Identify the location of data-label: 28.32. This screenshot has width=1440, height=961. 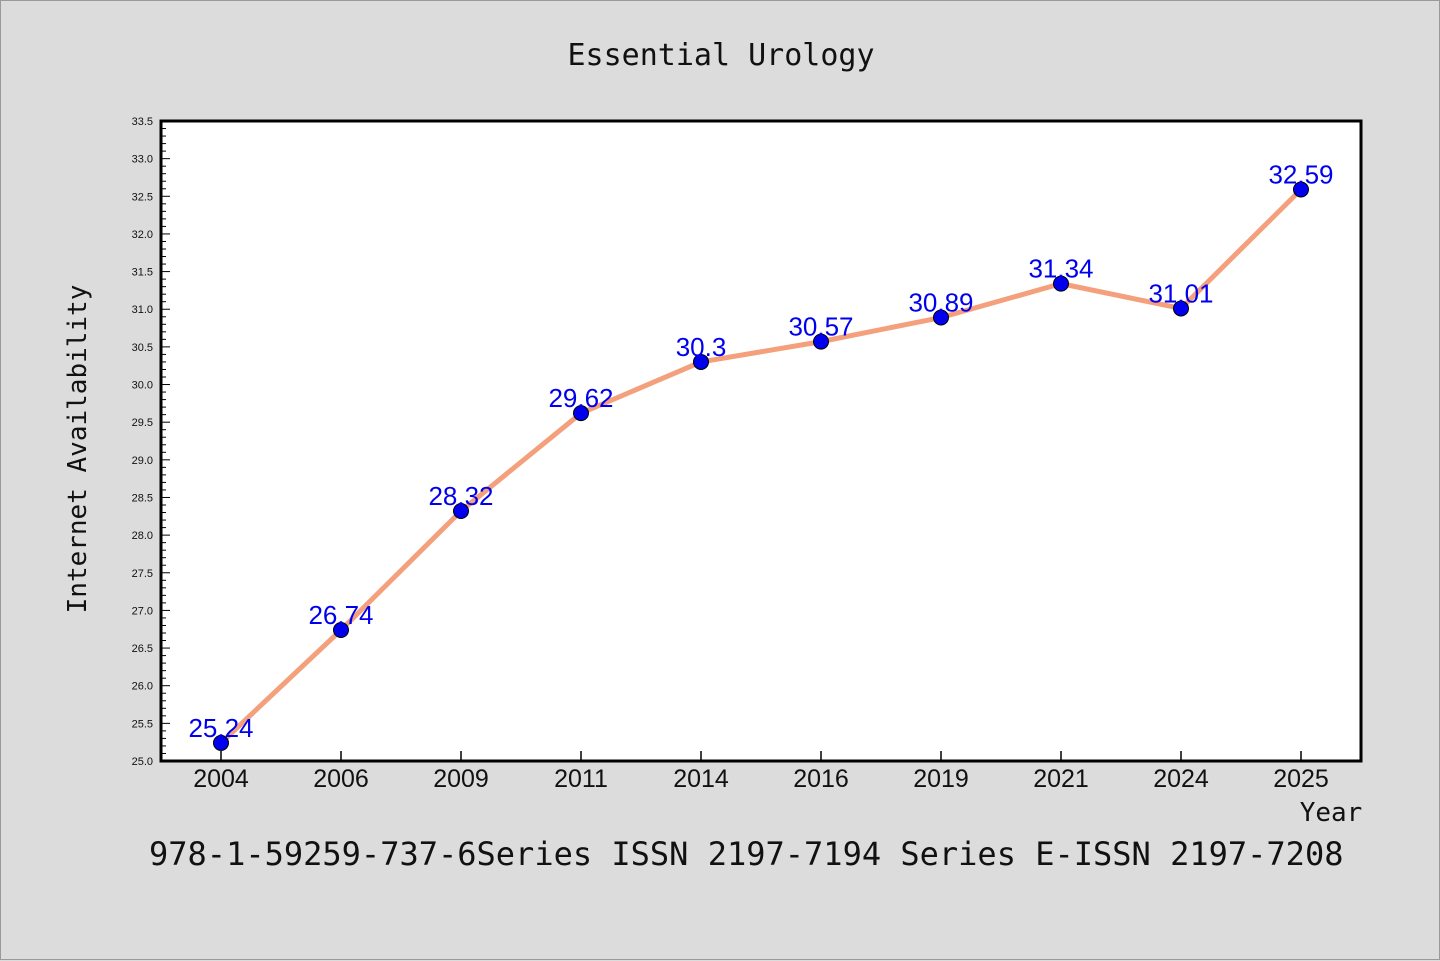
(460, 496).